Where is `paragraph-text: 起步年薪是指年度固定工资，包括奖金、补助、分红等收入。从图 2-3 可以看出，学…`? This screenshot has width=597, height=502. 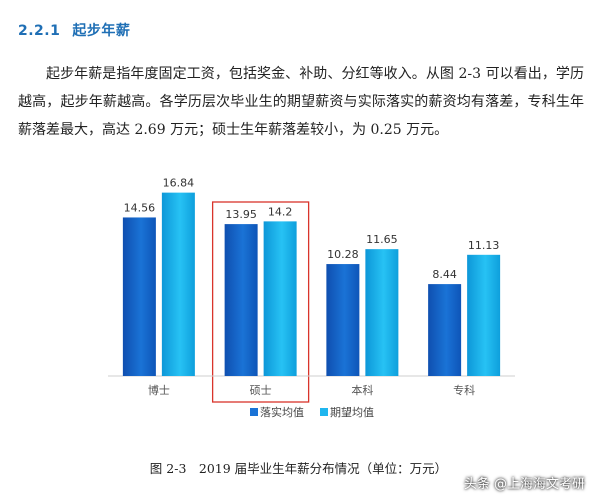 paragraph-text: 起步年薪是指年度固定工资，包括奖金、补助、分红等收入。从图 2-3 可以看出，学… is located at coordinates (301, 102).